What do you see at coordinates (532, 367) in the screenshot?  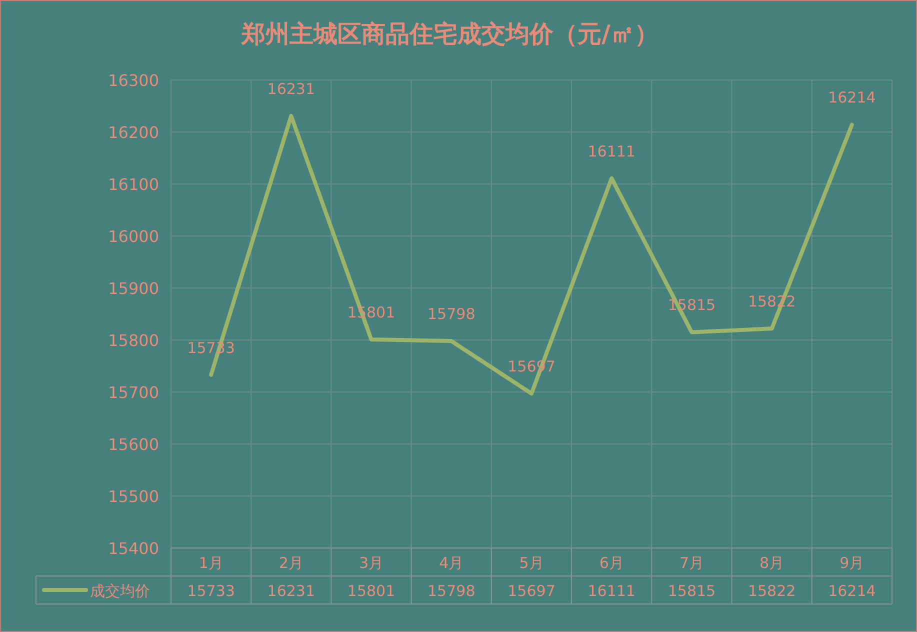 I see `data-label: 15697` at bounding box center [532, 367].